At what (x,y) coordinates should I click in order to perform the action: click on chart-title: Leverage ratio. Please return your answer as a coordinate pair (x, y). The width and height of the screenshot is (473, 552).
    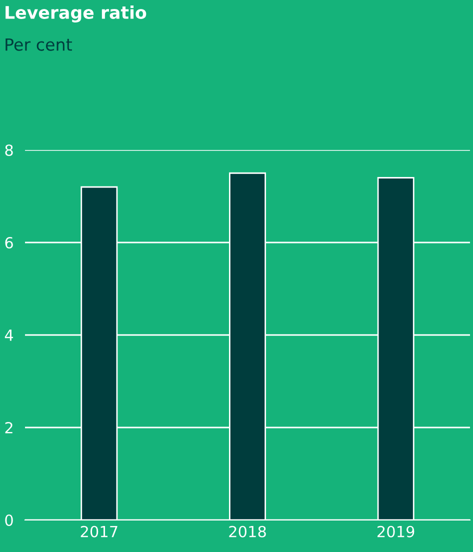
    Looking at the image, I should click on (76, 14).